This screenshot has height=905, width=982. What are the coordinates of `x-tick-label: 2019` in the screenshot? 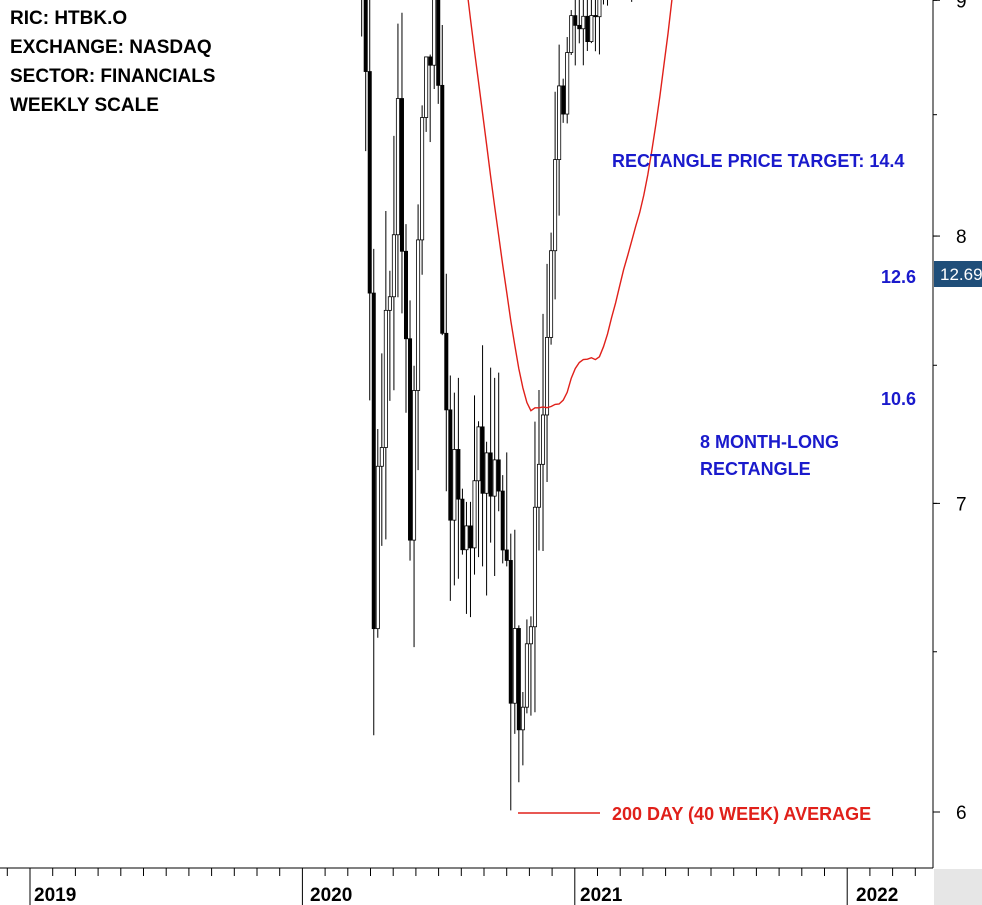 It's located at (55, 895).